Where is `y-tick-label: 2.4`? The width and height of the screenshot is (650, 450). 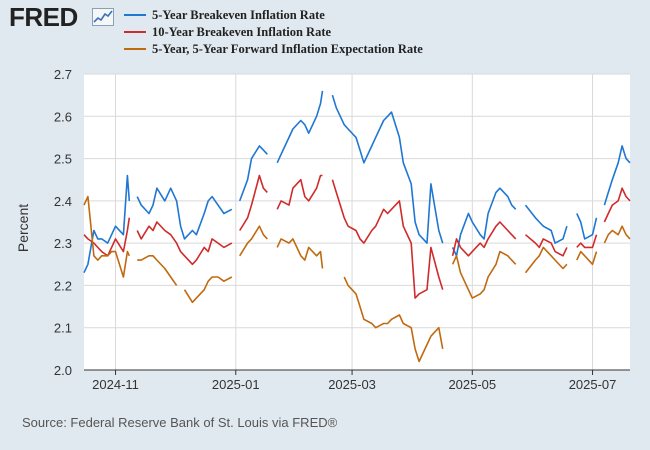
y-tick-label: 2.4 is located at coordinates (63, 201).